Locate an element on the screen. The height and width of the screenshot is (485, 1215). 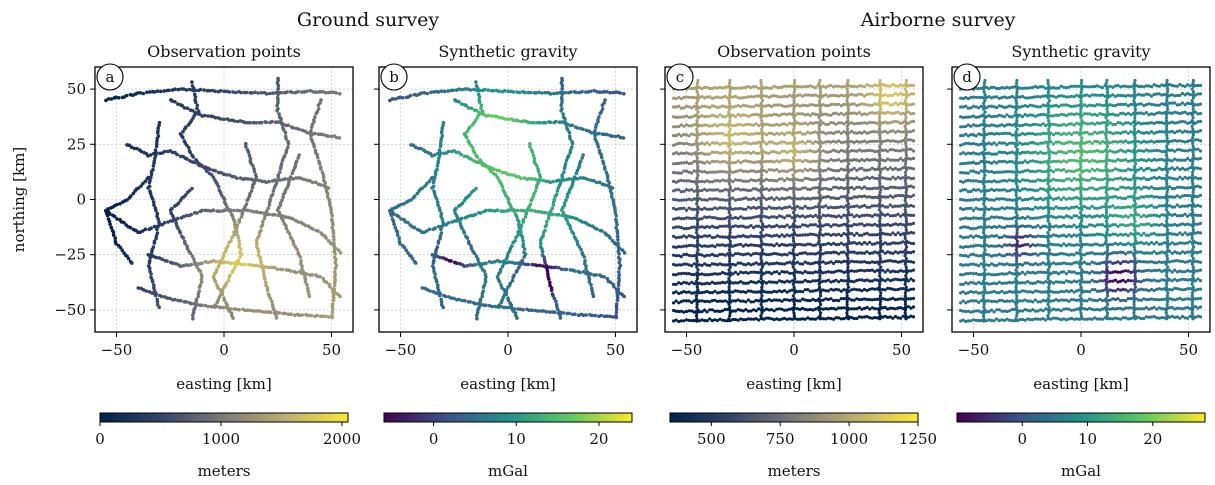
x-tick-label: −50 is located at coordinates (117, 350).